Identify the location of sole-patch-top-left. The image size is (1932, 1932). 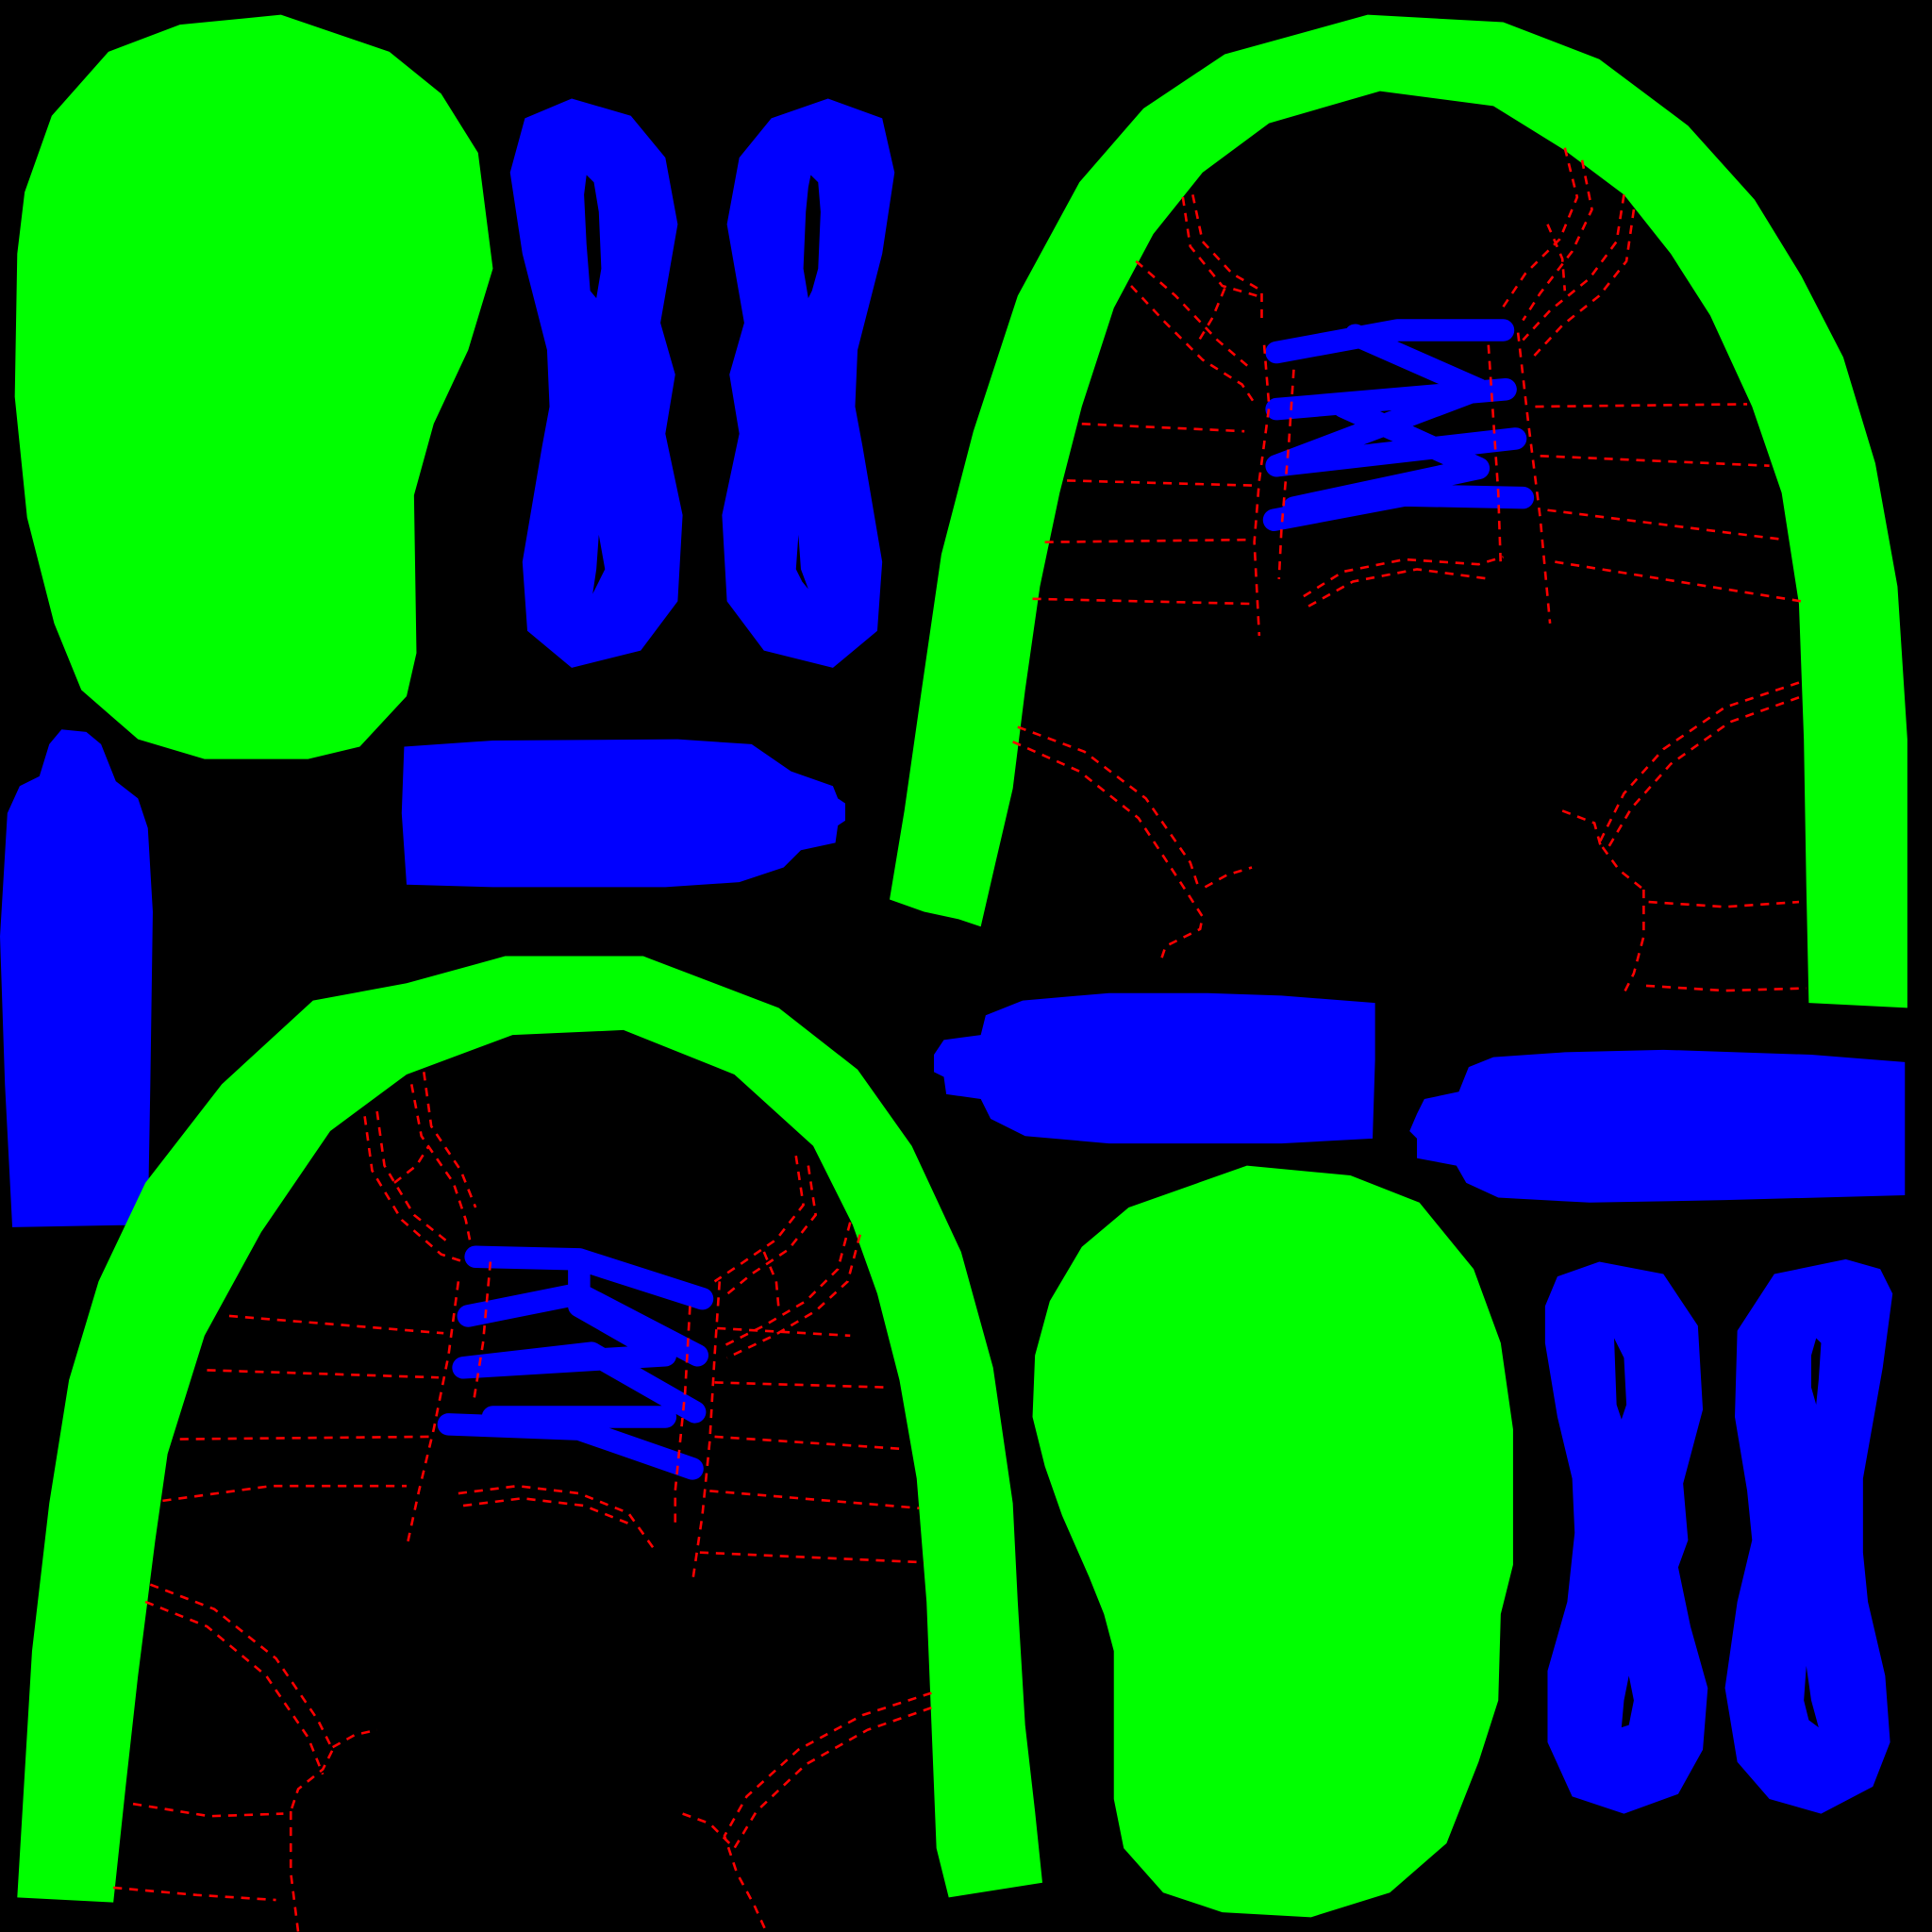
(254, 386).